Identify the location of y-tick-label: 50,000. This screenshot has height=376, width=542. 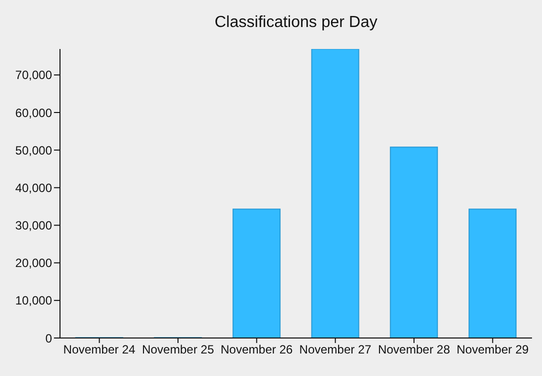
(33, 150).